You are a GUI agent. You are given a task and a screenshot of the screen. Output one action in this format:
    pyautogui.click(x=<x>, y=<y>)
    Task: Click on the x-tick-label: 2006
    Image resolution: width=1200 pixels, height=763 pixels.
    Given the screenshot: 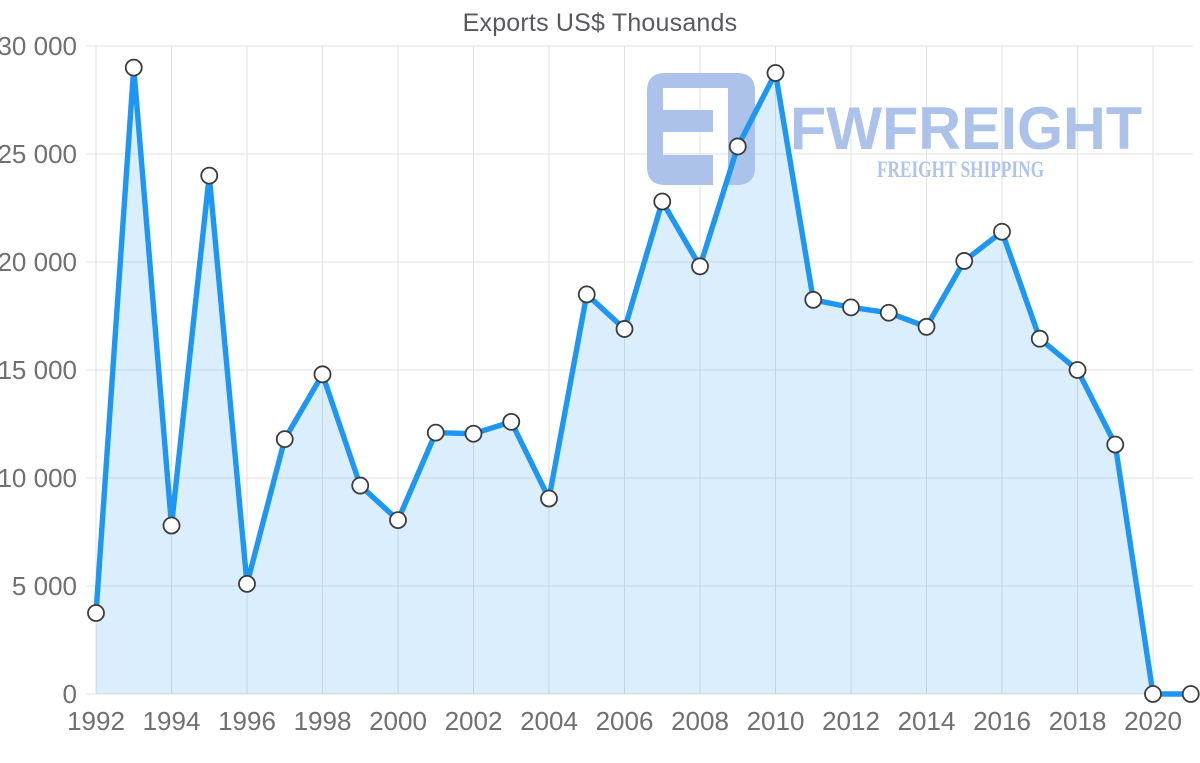 What is the action you would take?
    pyautogui.click(x=625, y=721)
    